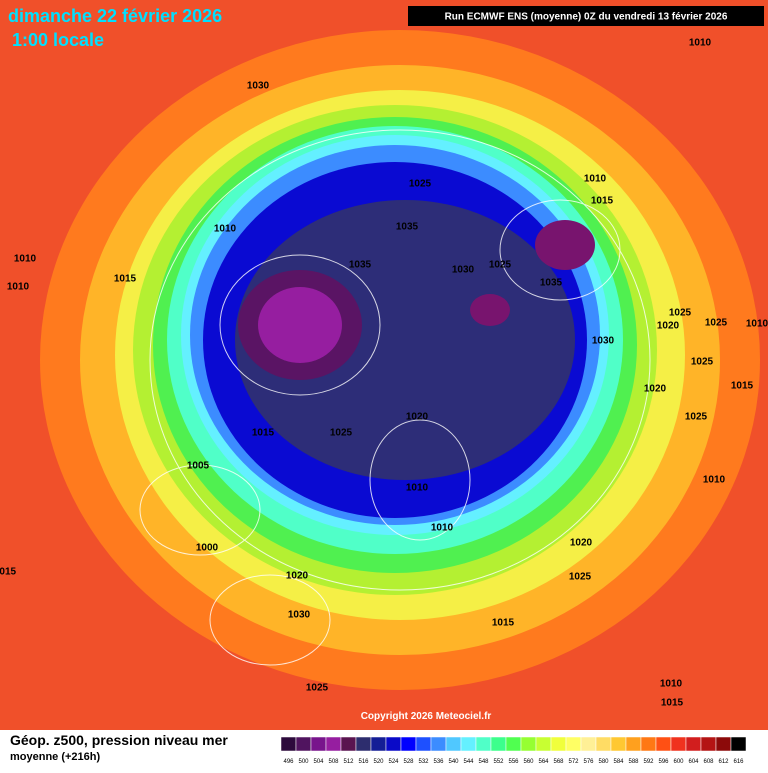  I want to click on colorbar-label: 520, so click(378, 762).